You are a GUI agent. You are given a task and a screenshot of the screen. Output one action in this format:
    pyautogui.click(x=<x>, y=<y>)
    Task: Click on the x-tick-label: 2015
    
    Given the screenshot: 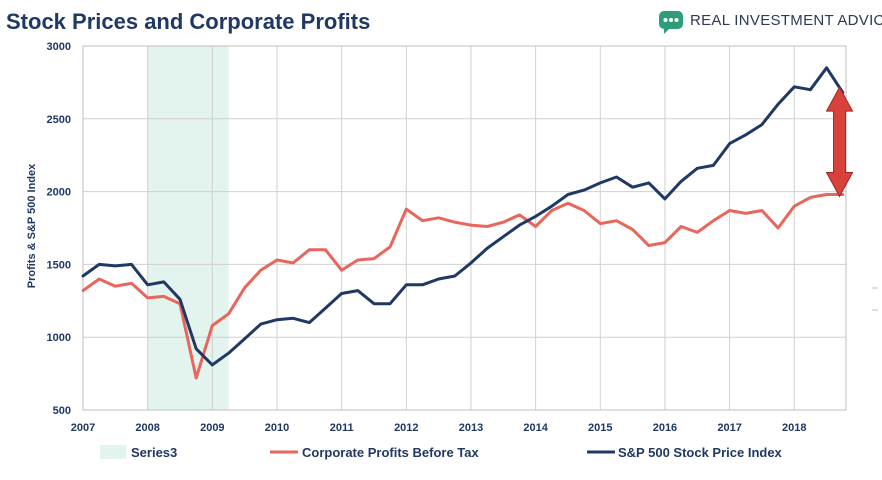 What is the action you would take?
    pyautogui.click(x=600, y=428)
    